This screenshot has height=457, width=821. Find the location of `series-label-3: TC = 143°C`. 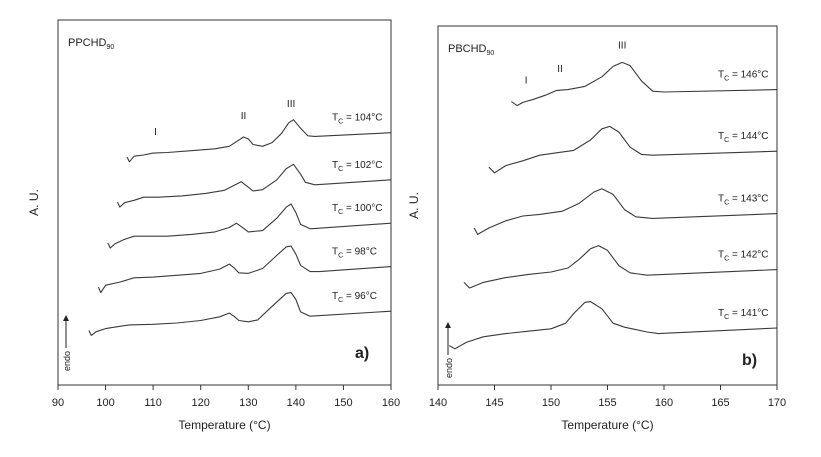

series-label-3: TC = 143°C is located at coordinates (743, 200).